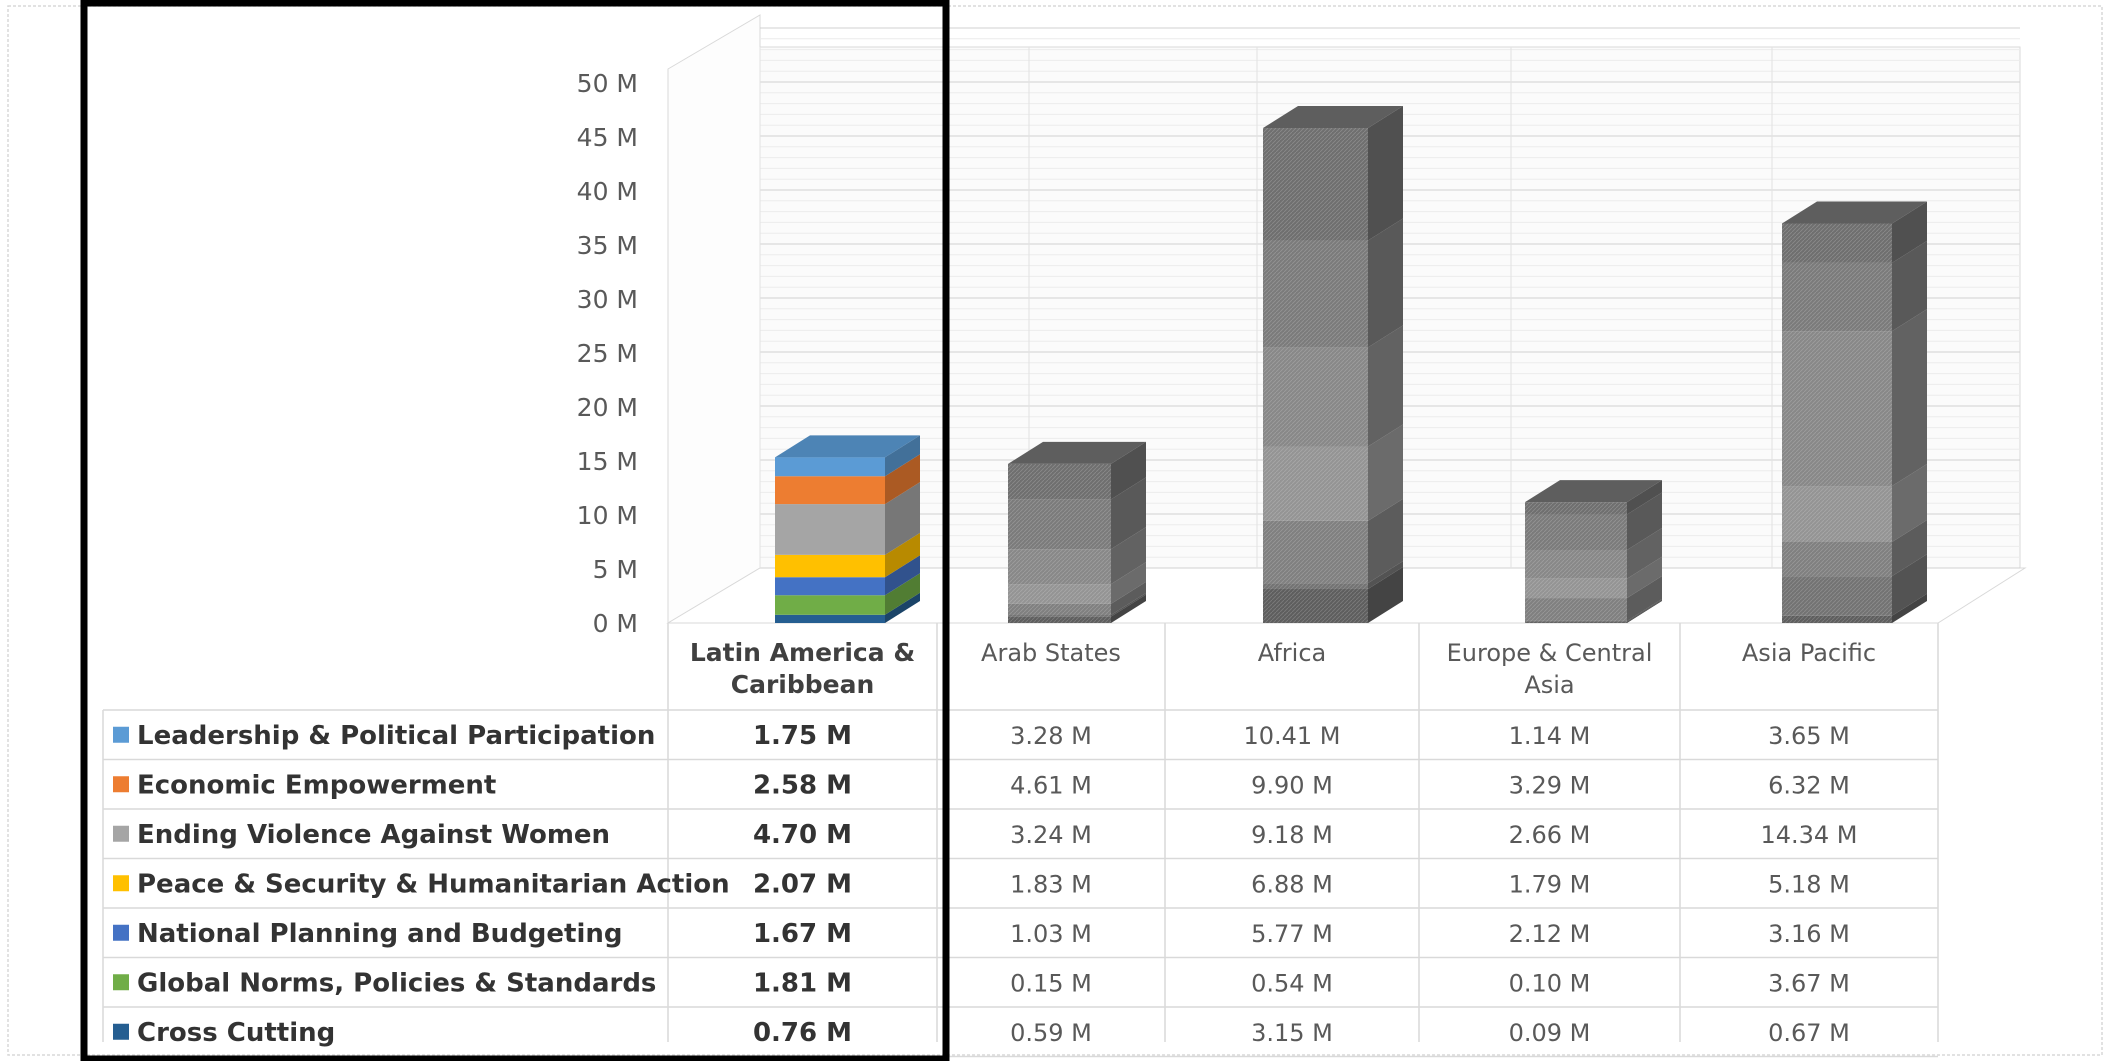 The height and width of the screenshot is (1061, 2108). I want to click on bar-segment-national-planning-and-budgeting-arab-states, so click(1077, 598).